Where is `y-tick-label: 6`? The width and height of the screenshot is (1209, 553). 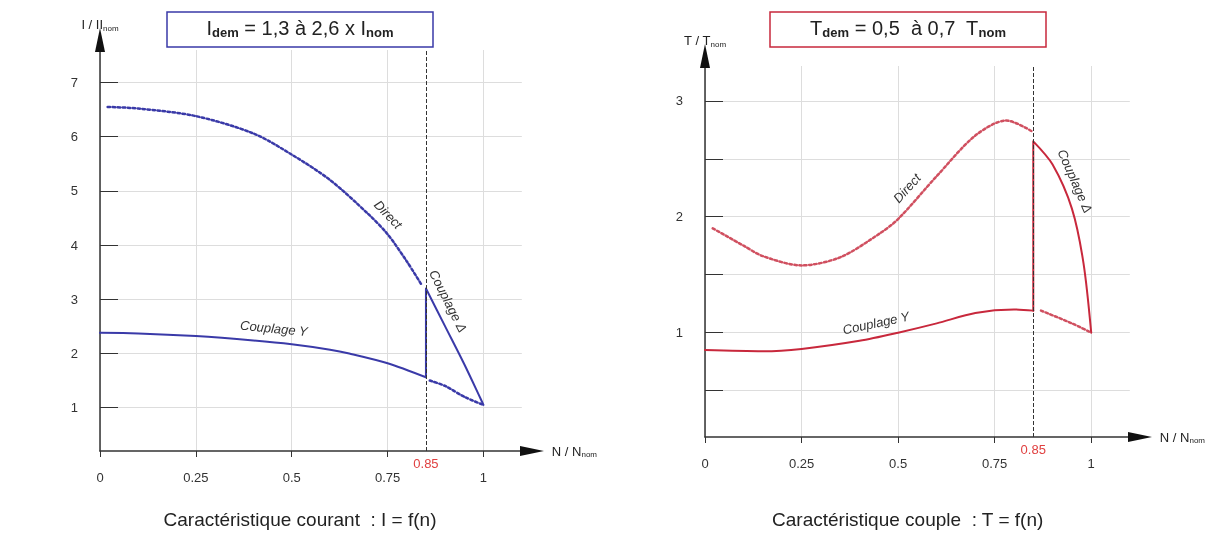
y-tick-label: 6 is located at coordinates (74, 137).